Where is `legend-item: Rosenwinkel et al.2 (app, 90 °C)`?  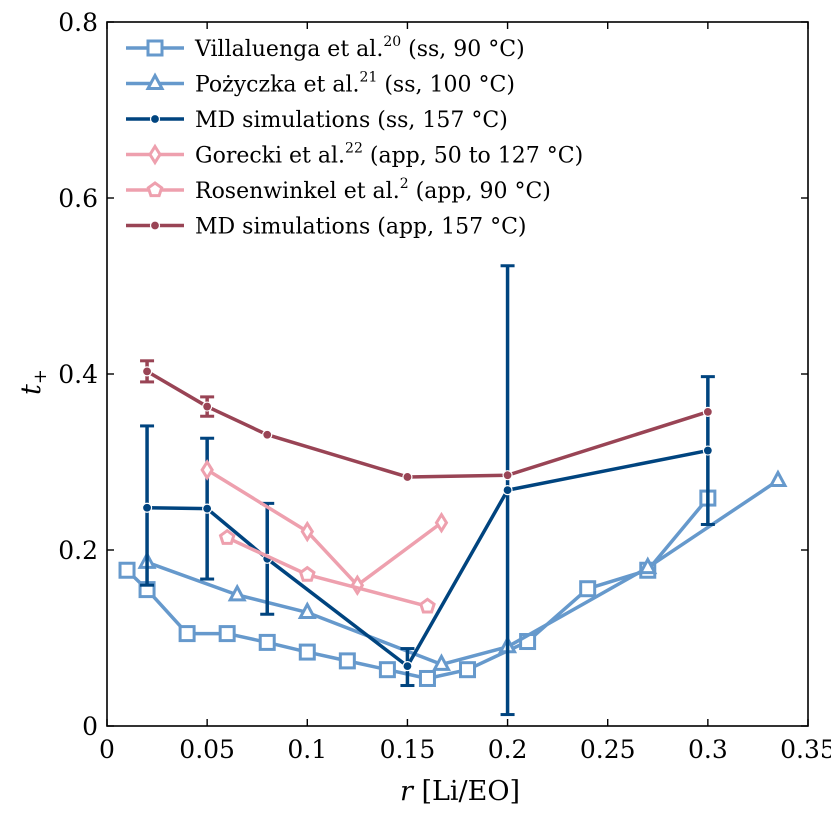 legend-item: Rosenwinkel et al.2 (app, 90 °C) is located at coordinates (338, 190).